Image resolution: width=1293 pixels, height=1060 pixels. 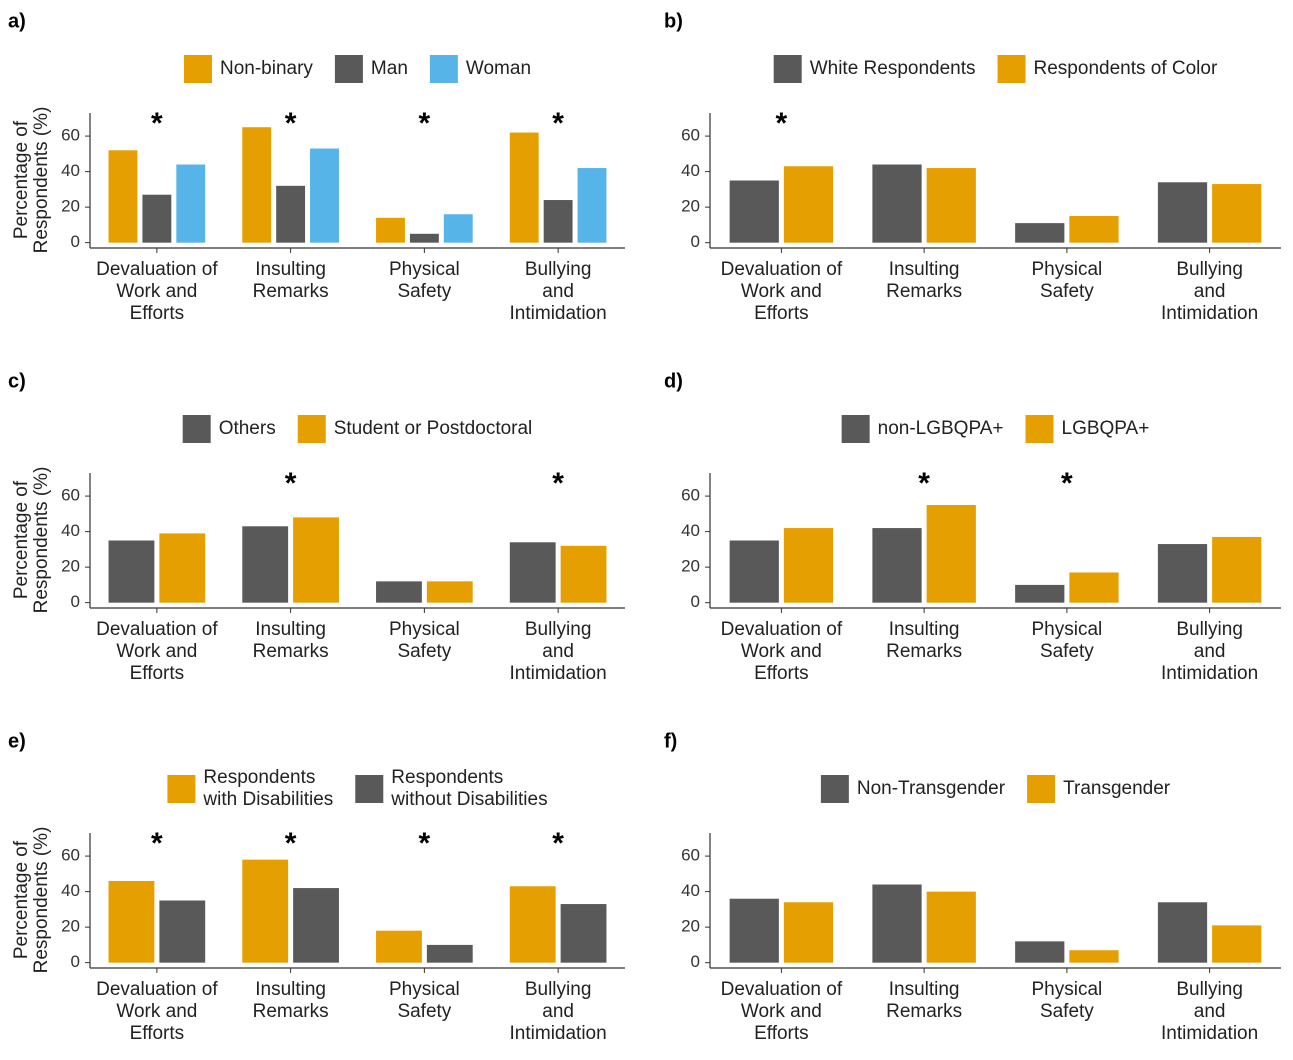 I want to click on legend-label: Non-binary, so click(x=266, y=68).